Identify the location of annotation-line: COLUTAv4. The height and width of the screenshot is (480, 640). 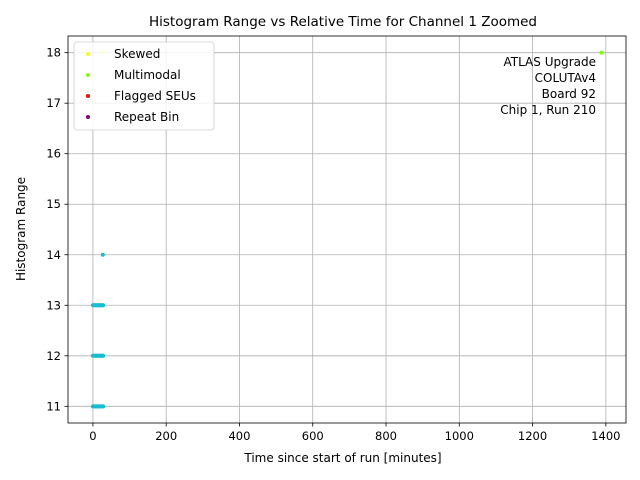
(565, 78).